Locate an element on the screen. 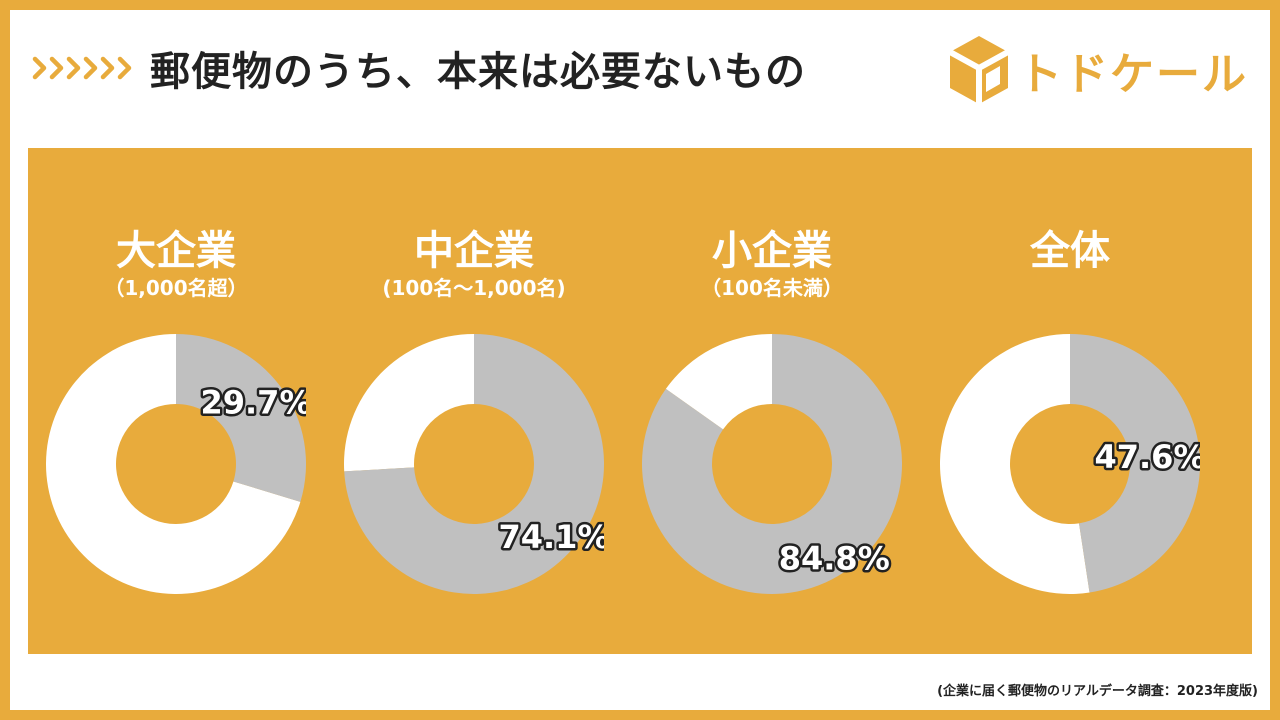 Image resolution: width=1280 pixels, height=720 pixels. chart-subtitle: (100名～1,000名) is located at coordinates (474, 288).